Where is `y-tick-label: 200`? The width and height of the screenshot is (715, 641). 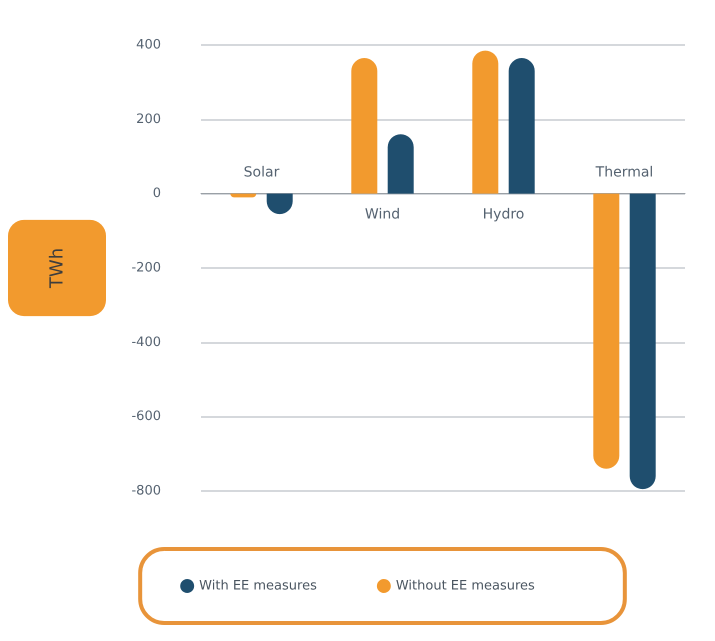
y-tick-label: 200 is located at coordinates (148, 119).